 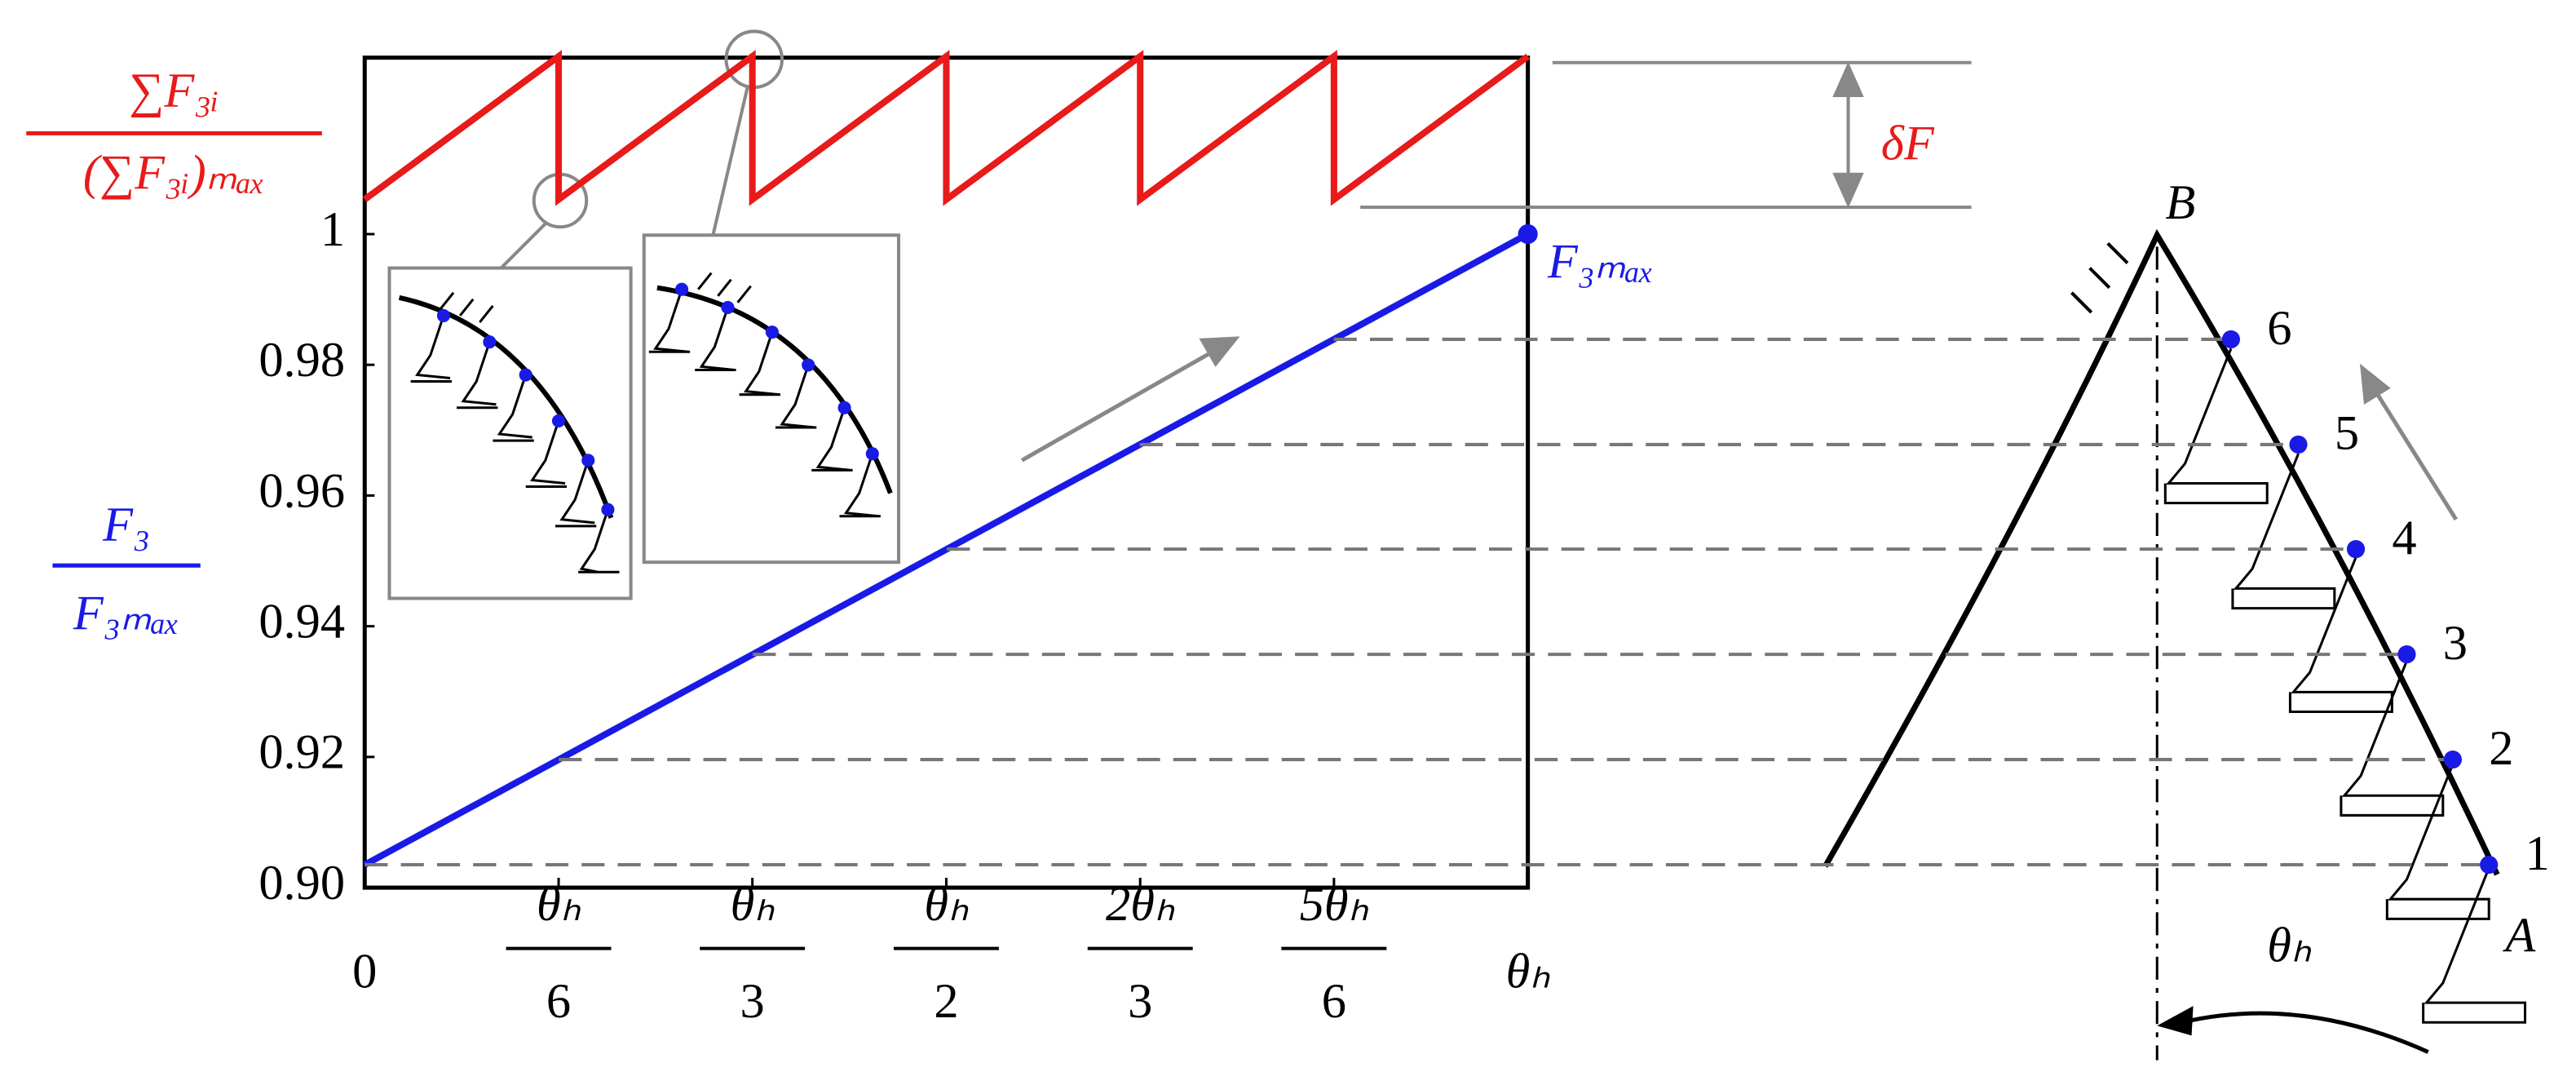 I want to click on blade-point-label: 4, so click(x=2404, y=538).